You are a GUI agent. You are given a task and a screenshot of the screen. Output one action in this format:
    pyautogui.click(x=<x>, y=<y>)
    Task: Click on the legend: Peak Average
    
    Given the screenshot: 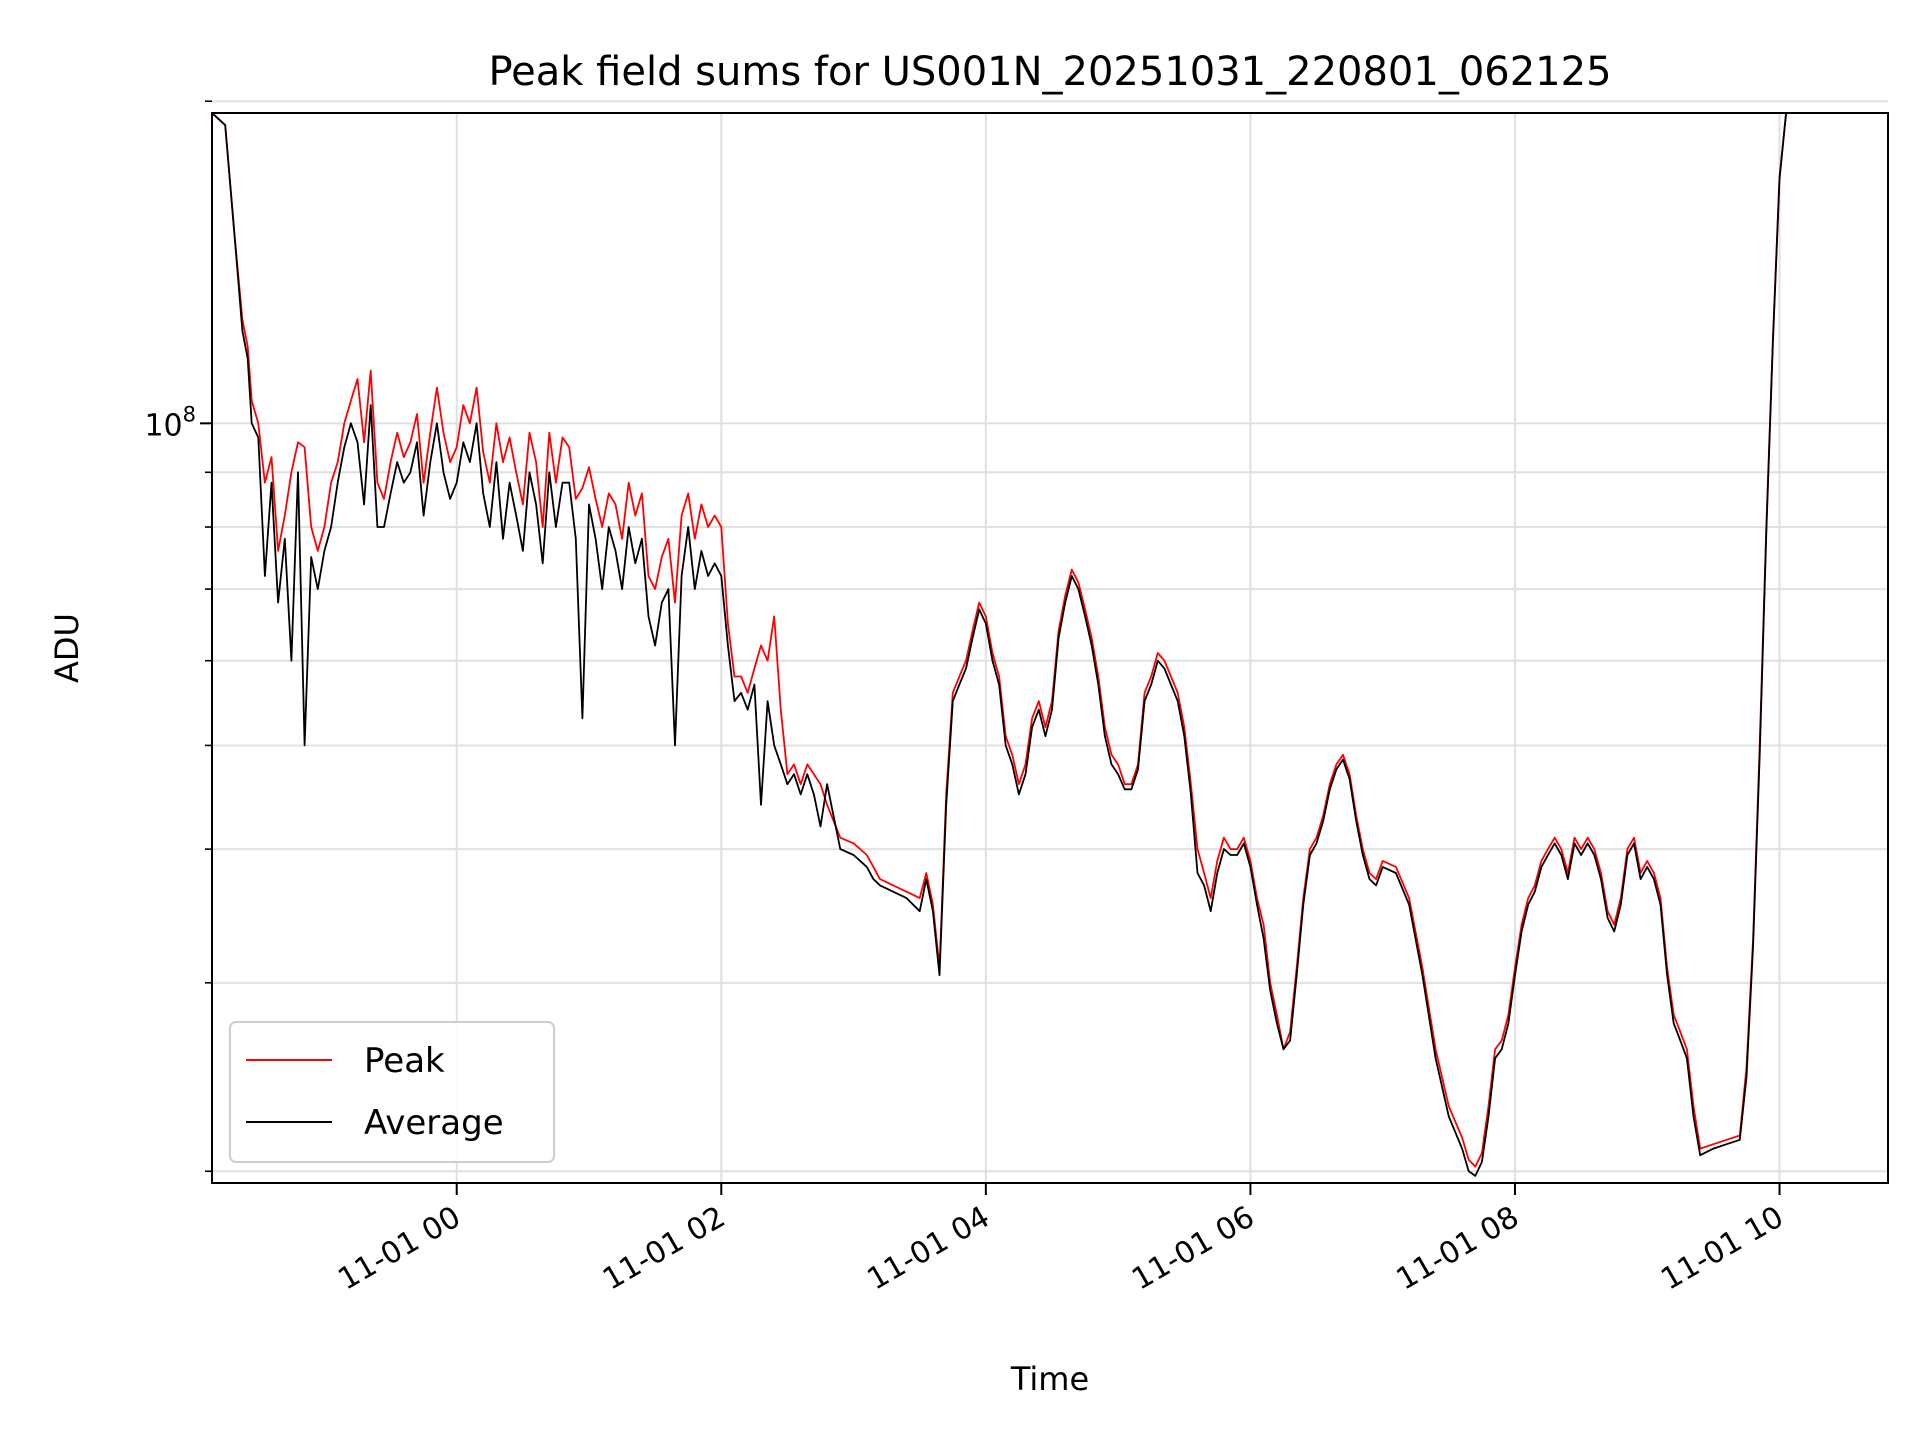 What is the action you would take?
    pyautogui.click(x=392, y=1092)
    